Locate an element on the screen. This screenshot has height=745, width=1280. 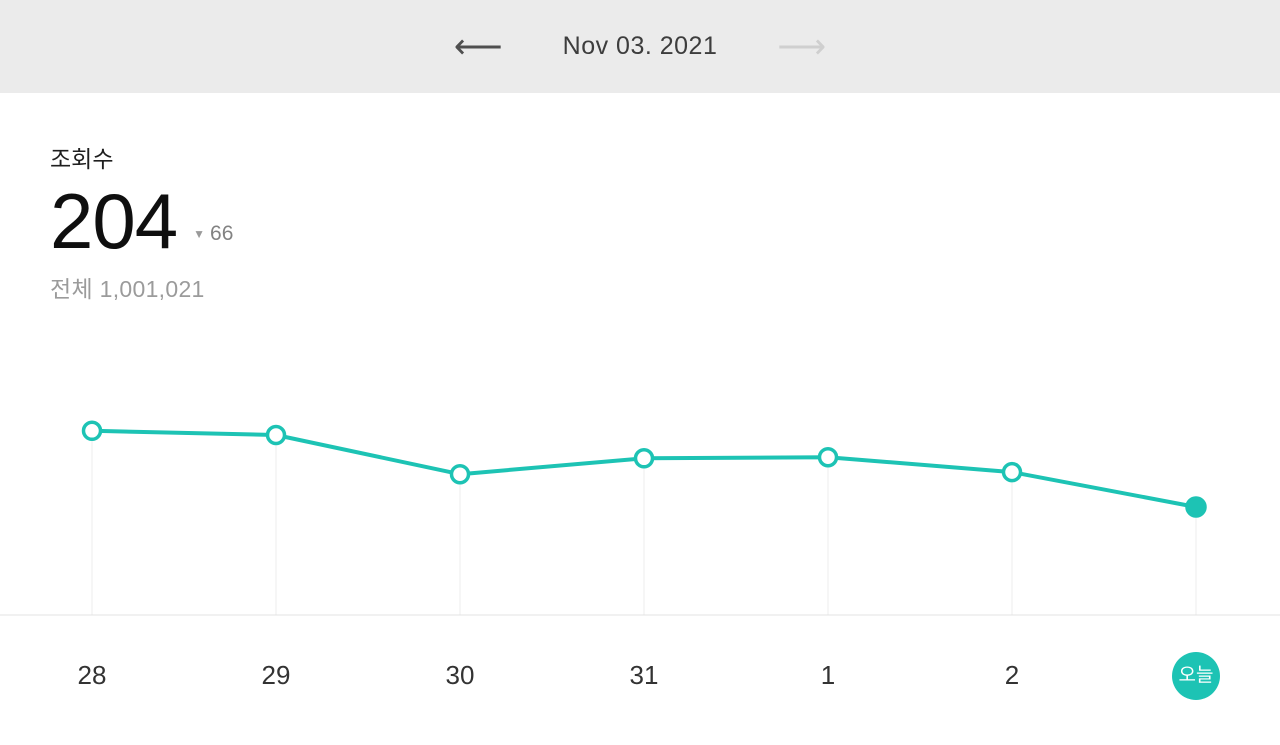
date-navigation: ⟵ Nov 03. 2021 ⟶ is located at coordinates (640, 46).